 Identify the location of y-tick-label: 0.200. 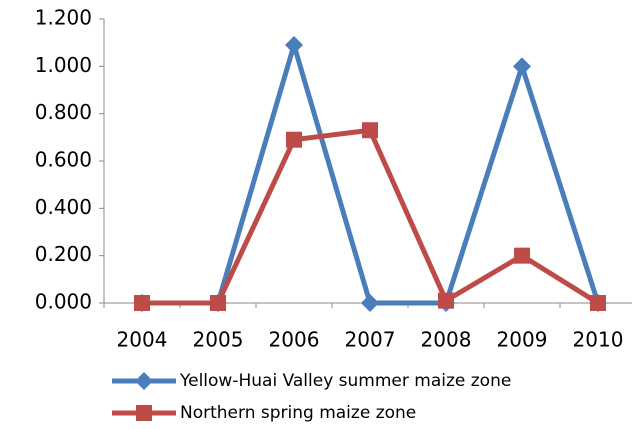
(63, 254).